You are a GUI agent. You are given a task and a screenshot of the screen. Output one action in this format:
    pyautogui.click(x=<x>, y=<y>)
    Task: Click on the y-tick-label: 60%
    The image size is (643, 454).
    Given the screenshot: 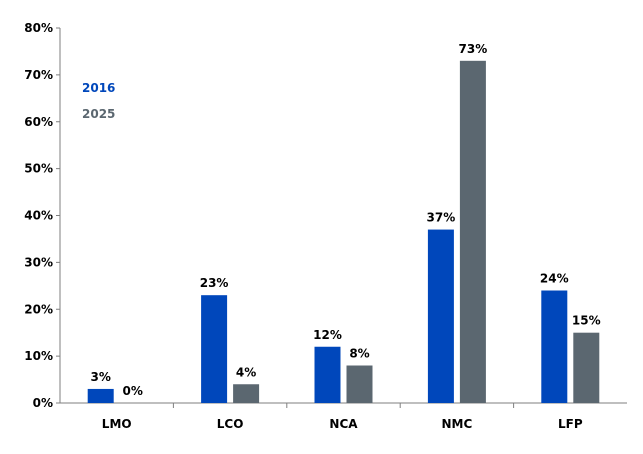 What is the action you would take?
    pyautogui.click(x=38, y=122)
    